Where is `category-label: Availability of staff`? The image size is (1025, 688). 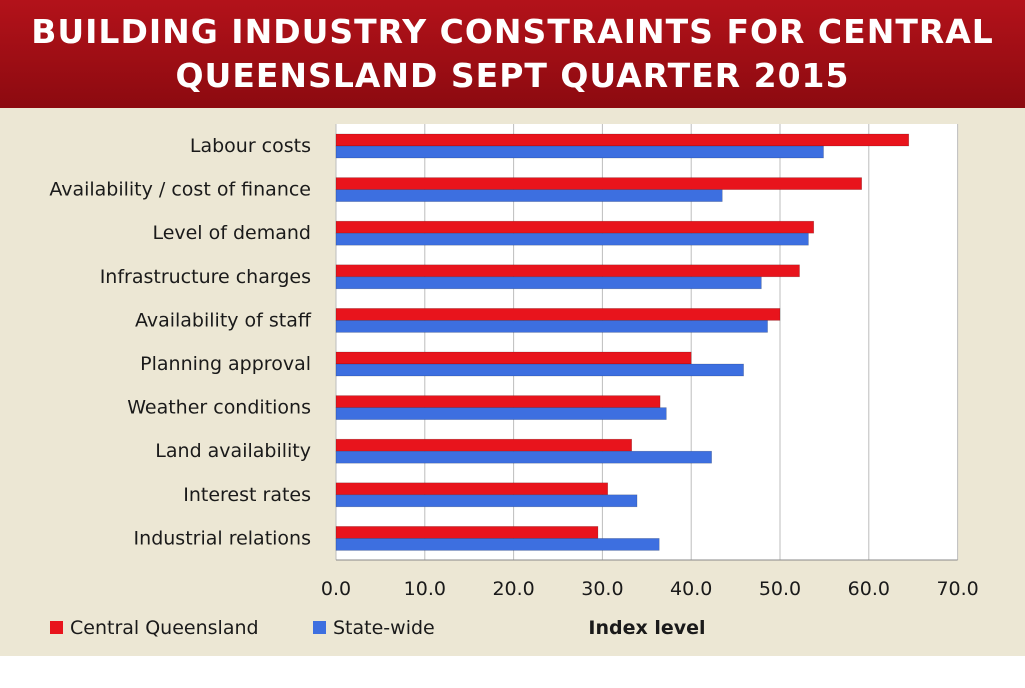 category-label: Availability of staff is located at coordinates (223, 320).